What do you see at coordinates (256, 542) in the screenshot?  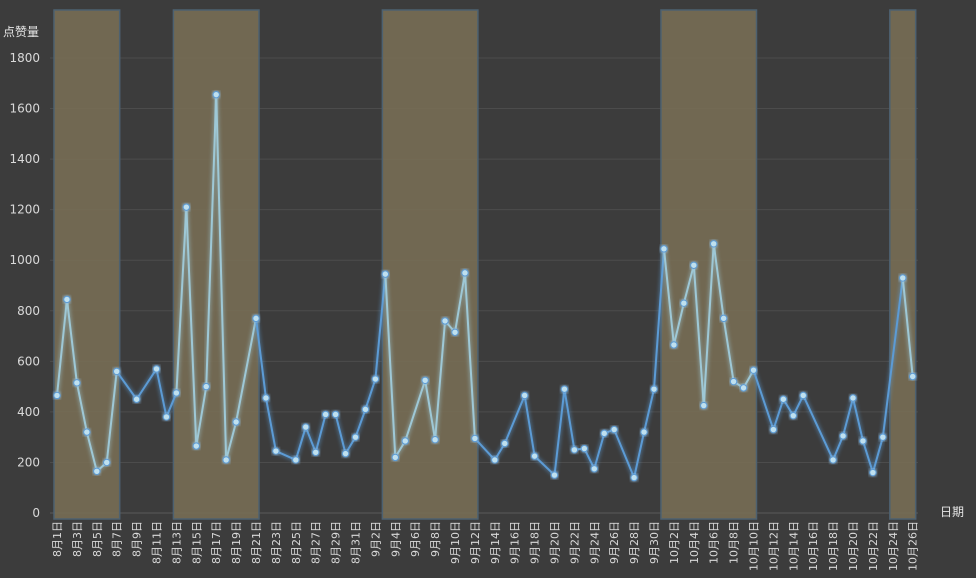 I see `x-tick-label: 8月21日` at bounding box center [256, 542].